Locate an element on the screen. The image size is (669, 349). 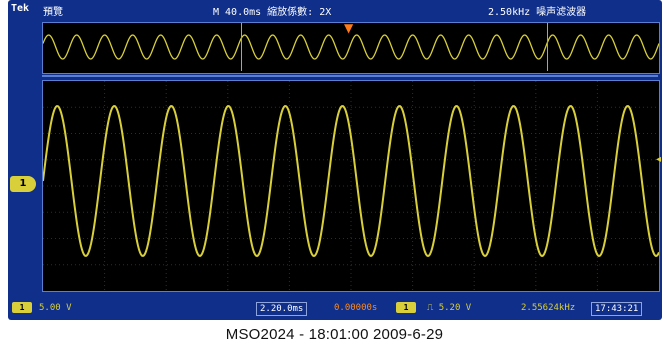
frequency-readout: 2.50kHz 噪声滤波器 is located at coordinates (537, 12).